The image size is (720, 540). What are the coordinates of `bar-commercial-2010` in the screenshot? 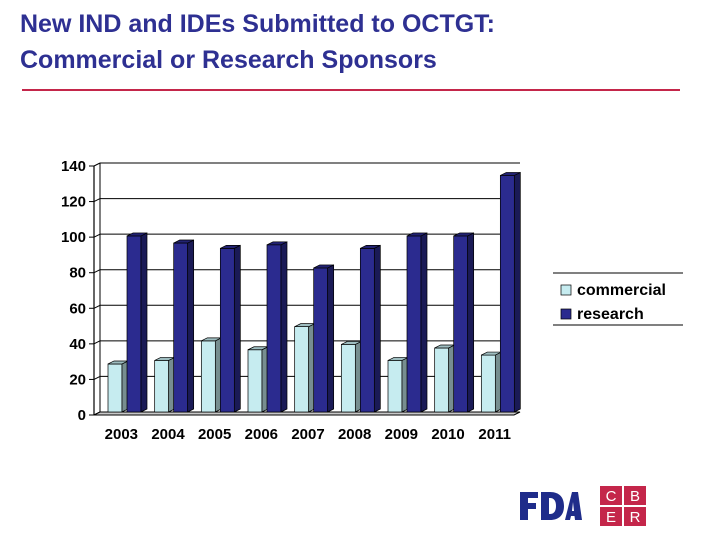 It's located at (445, 378).